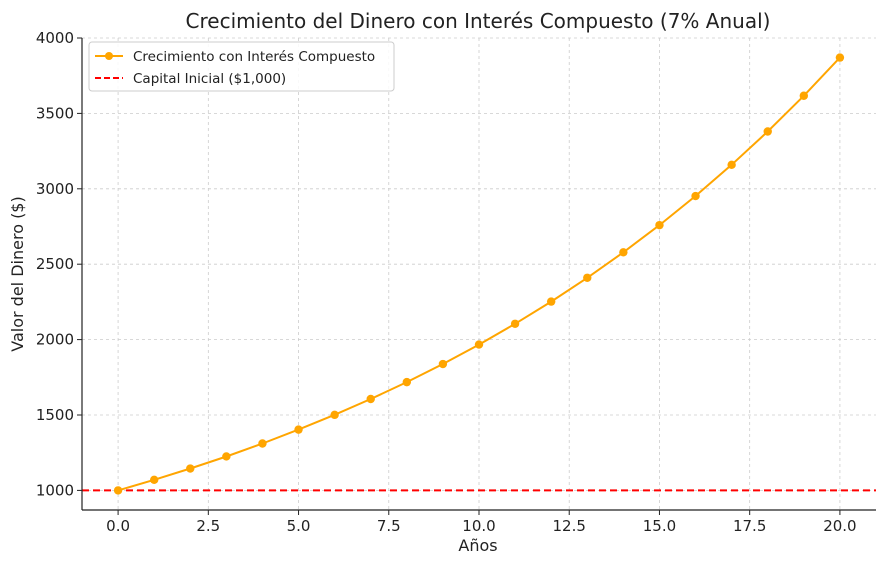 The image size is (885, 565). Describe the element at coordinates (55, 340) in the screenshot. I see `y-tick-label: 2000` at that location.